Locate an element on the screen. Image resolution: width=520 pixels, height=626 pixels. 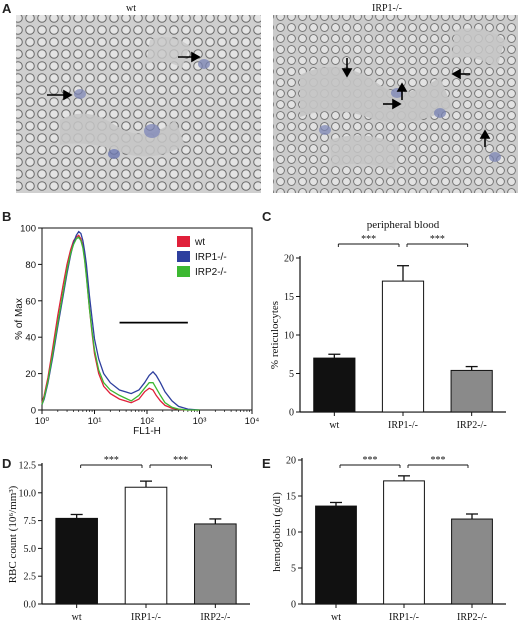
x-tick-label: 10³ is located at coordinates (200, 421).